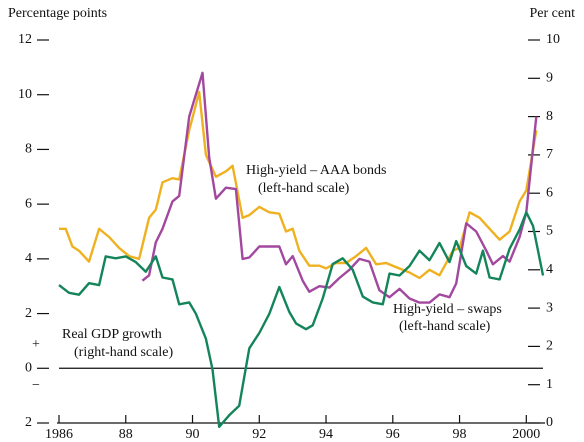  I want to click on annotation: (right-hand scale), so click(123, 352).